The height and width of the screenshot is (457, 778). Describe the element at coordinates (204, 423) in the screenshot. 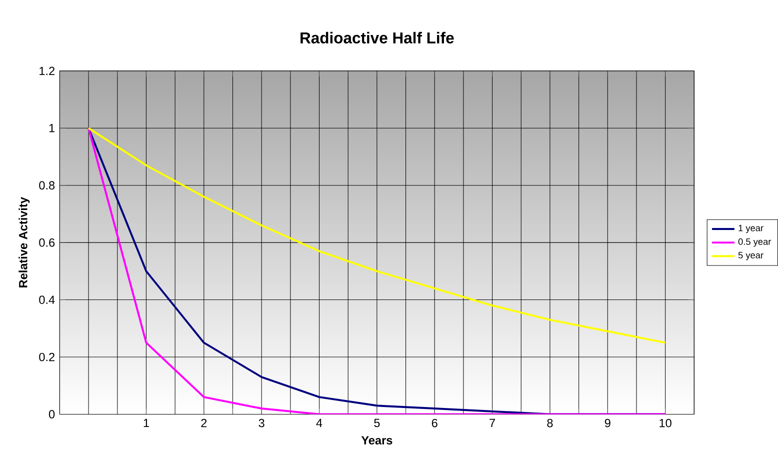

I see `x-tick-label: 2` at that location.